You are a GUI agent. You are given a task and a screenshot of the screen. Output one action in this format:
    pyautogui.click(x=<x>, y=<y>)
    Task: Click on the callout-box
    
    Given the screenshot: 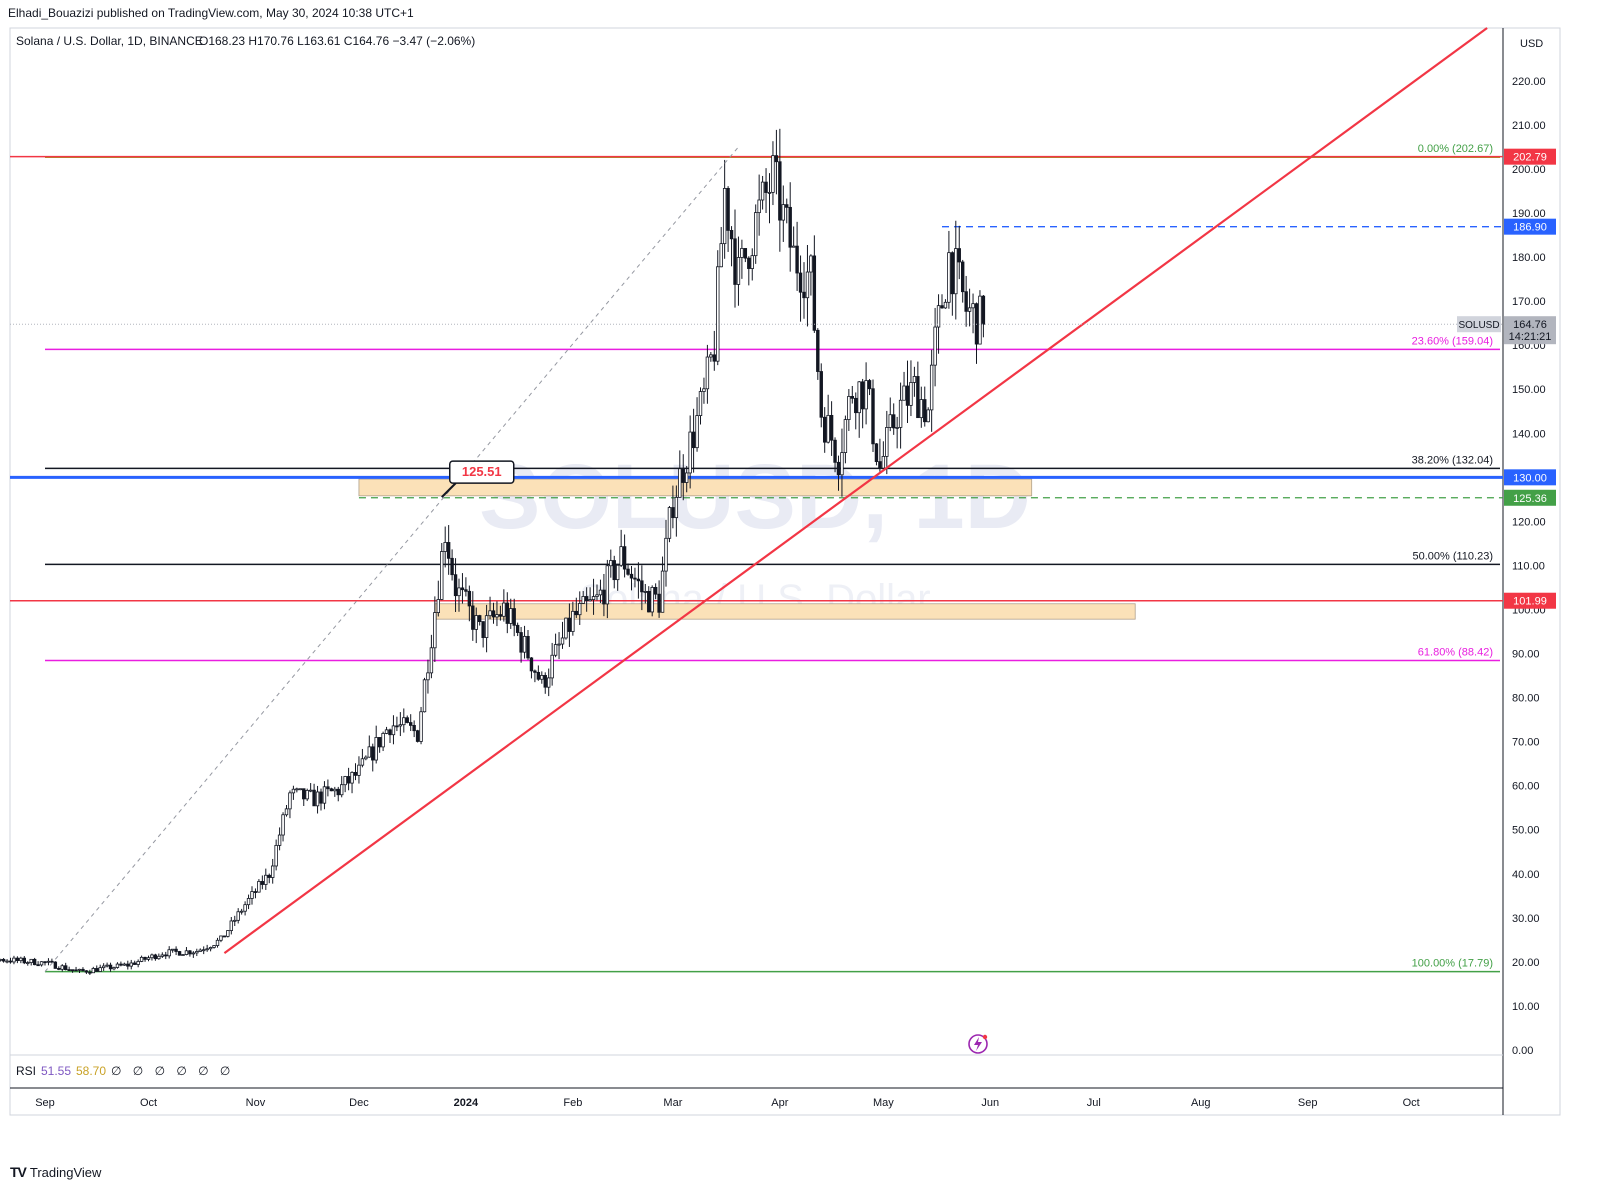 What is the action you would take?
    pyautogui.click(x=482, y=472)
    